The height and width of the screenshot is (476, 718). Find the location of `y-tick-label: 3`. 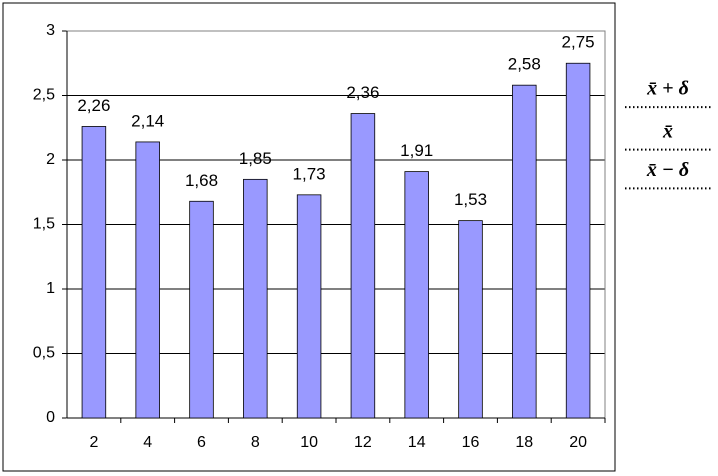

y-tick-label: 3 is located at coordinates (50, 30).